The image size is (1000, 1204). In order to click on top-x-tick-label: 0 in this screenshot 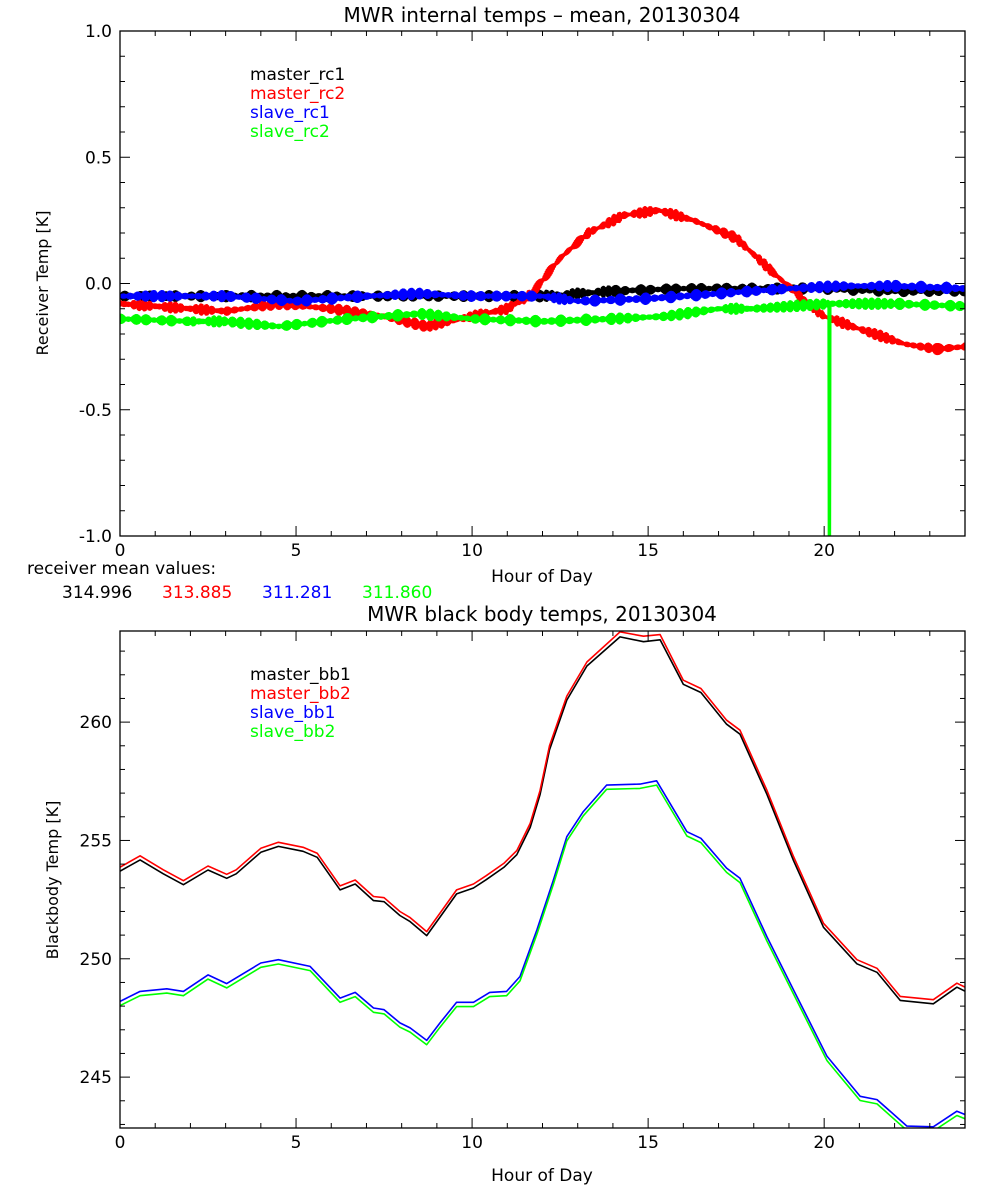, I will do `click(120, 551)`.